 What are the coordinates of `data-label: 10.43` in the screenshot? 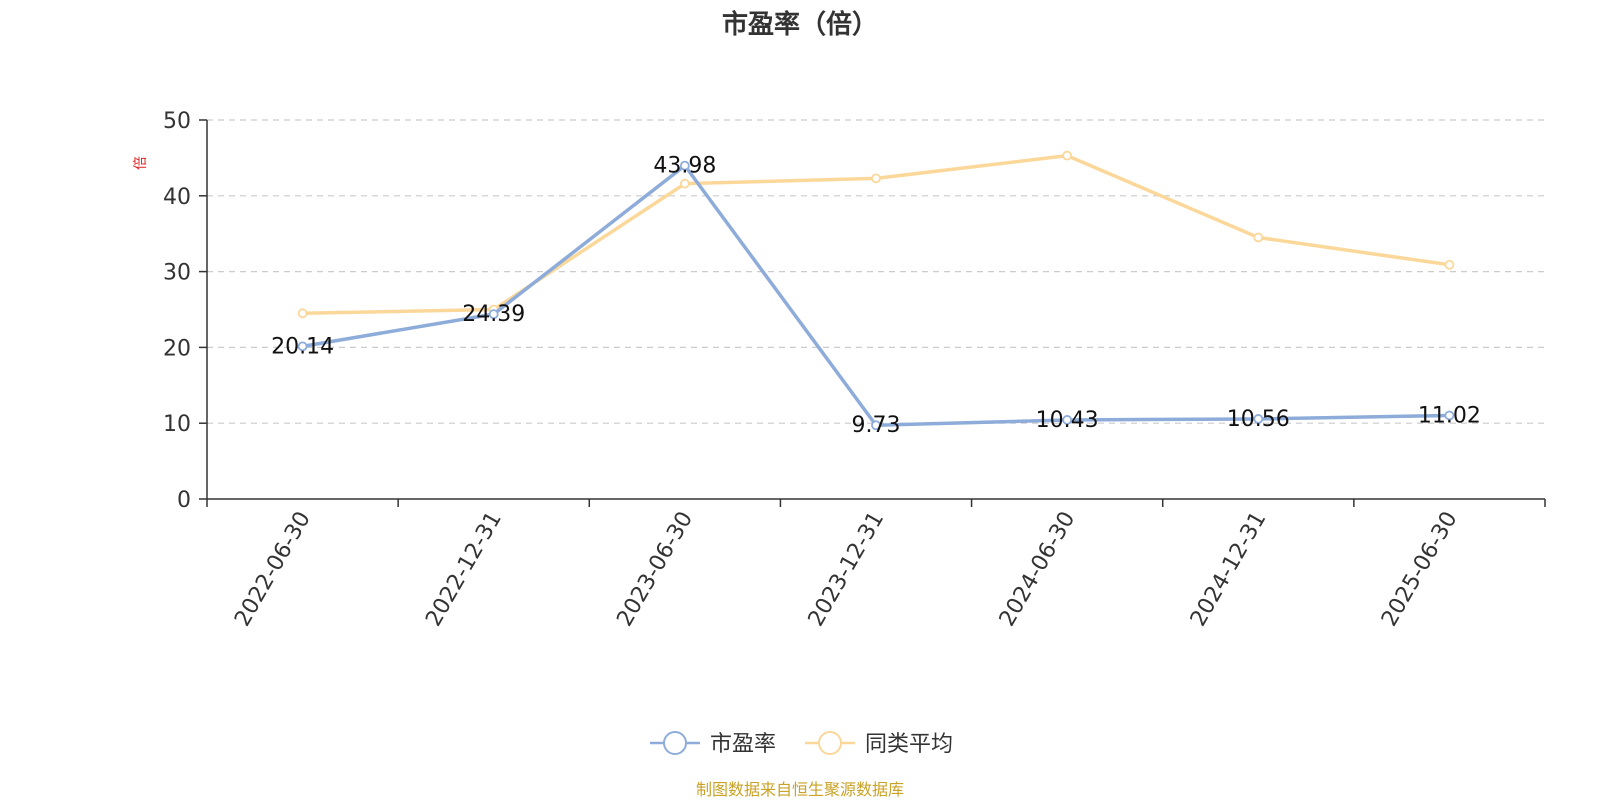 It's located at (1067, 420).